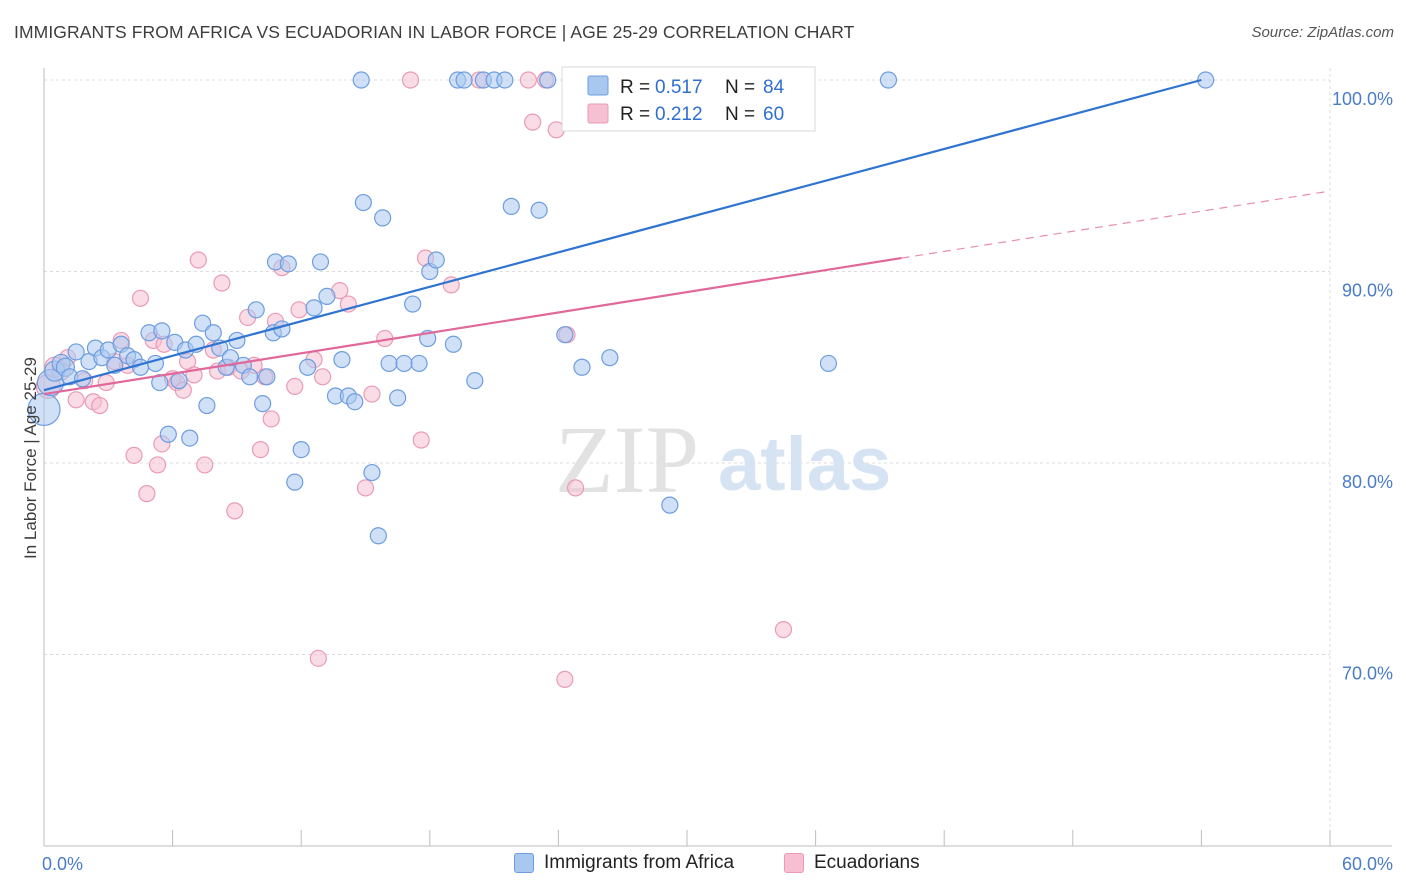 This screenshot has width=1406, height=892. Describe the element at coordinates (30, 458) in the screenshot. I see `y-axis-label: In Labor Force | Age 25-29` at that location.